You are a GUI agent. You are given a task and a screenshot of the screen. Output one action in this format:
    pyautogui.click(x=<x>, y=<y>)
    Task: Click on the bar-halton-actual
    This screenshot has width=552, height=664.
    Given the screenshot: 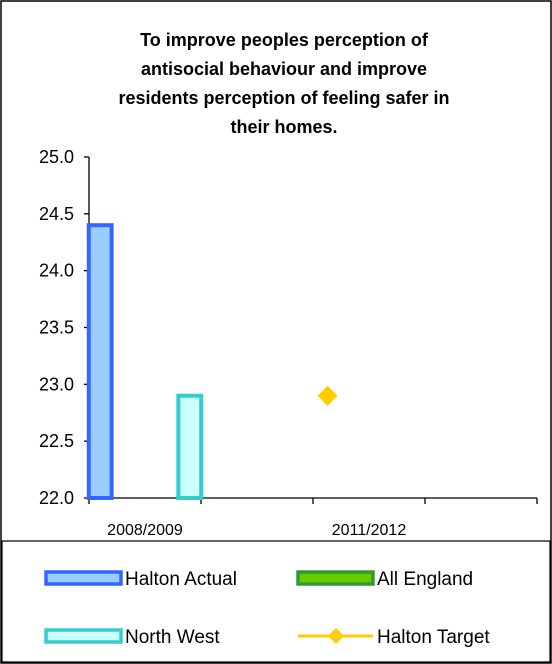 What is the action you would take?
    pyautogui.click(x=100, y=361)
    